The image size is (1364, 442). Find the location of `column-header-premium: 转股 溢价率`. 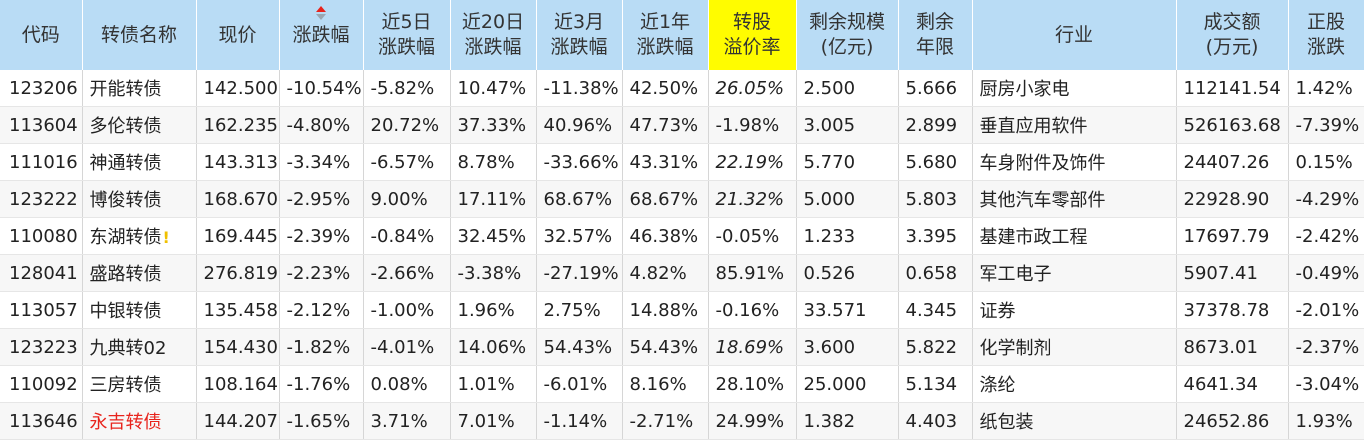

column-header-premium: 转股 溢价率 is located at coordinates (752, 35).